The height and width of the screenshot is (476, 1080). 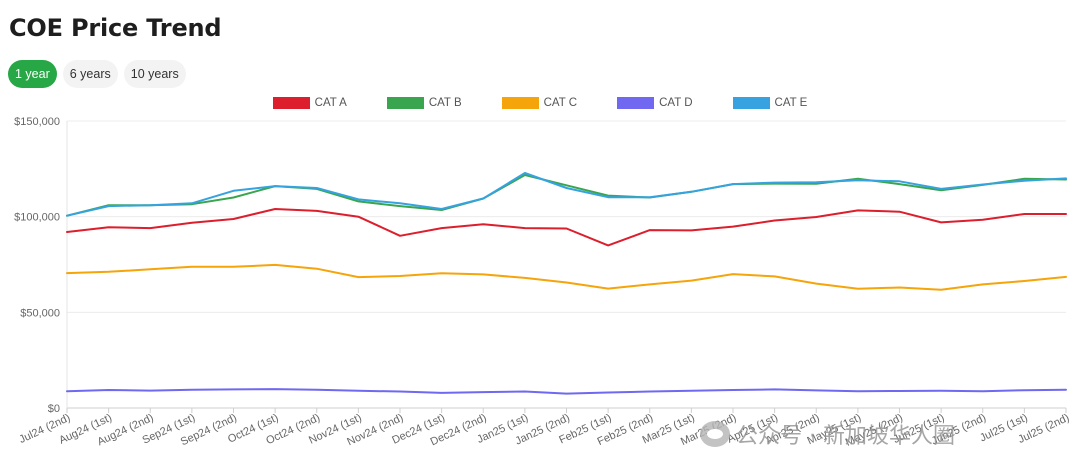 What do you see at coordinates (90, 74) in the screenshot?
I see `range-6-years-button: 6 years` at bounding box center [90, 74].